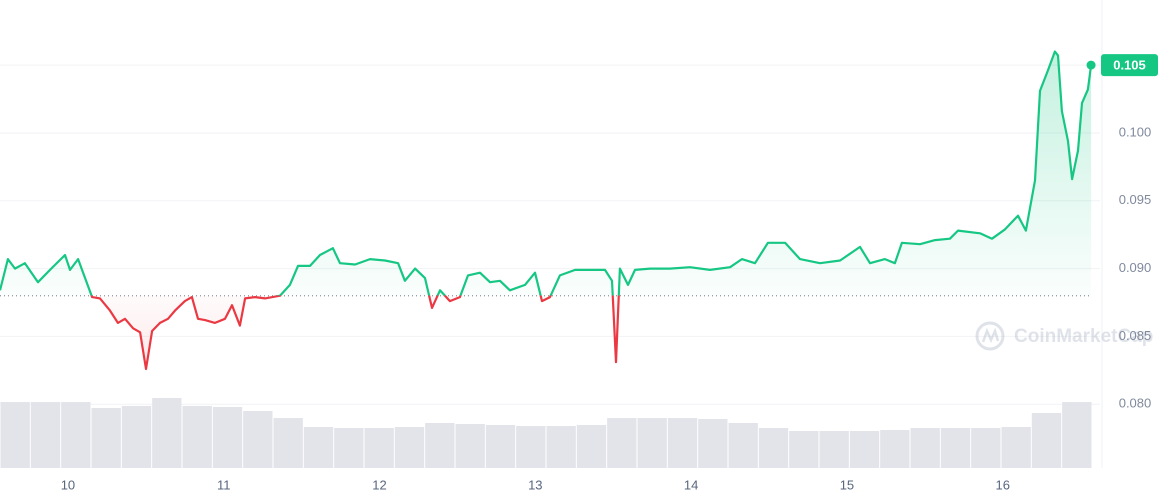 Image resolution: width=1161 pixels, height=500 pixels. Describe the element at coordinates (691, 484) in the screenshot. I see `x-tick-label: 14` at that location.